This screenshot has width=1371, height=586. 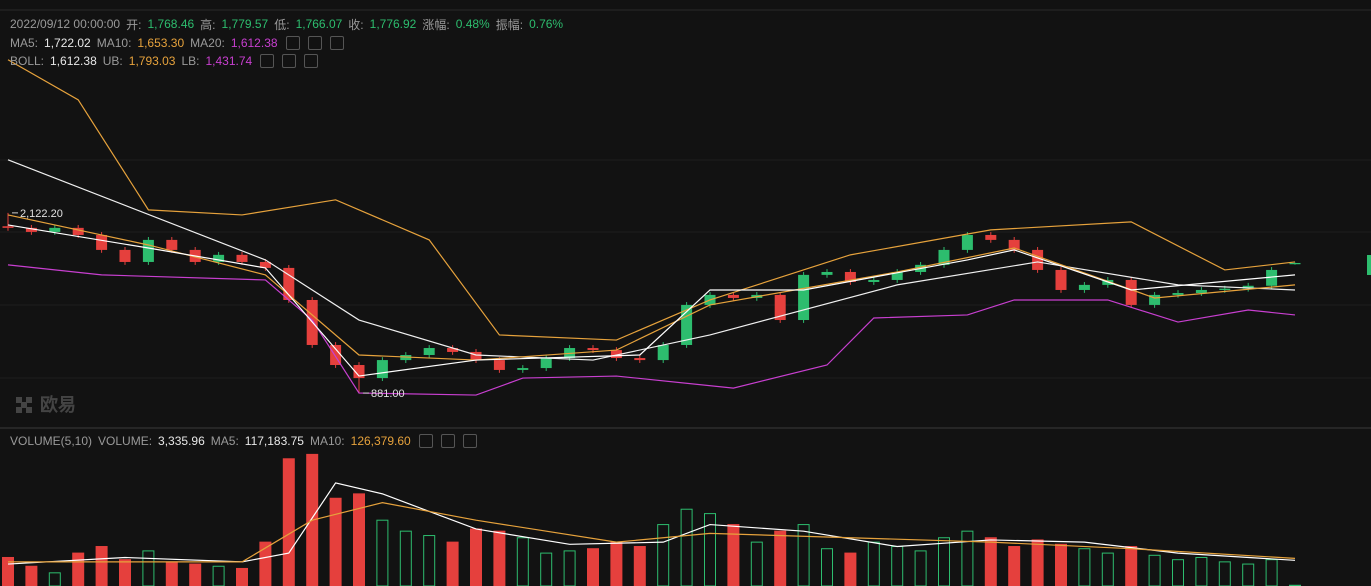 What do you see at coordinates (356, 24) in the screenshot?
I see `field-label: 收:` at bounding box center [356, 24].